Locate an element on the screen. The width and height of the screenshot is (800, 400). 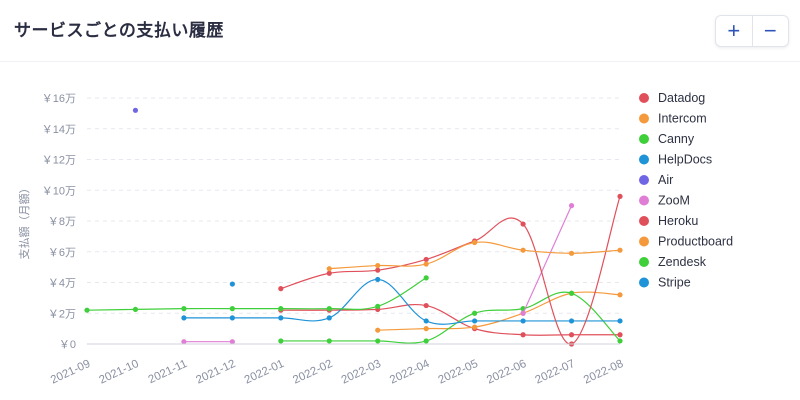
legend-item-zendesk: Zendesk is located at coordinates (673, 262).